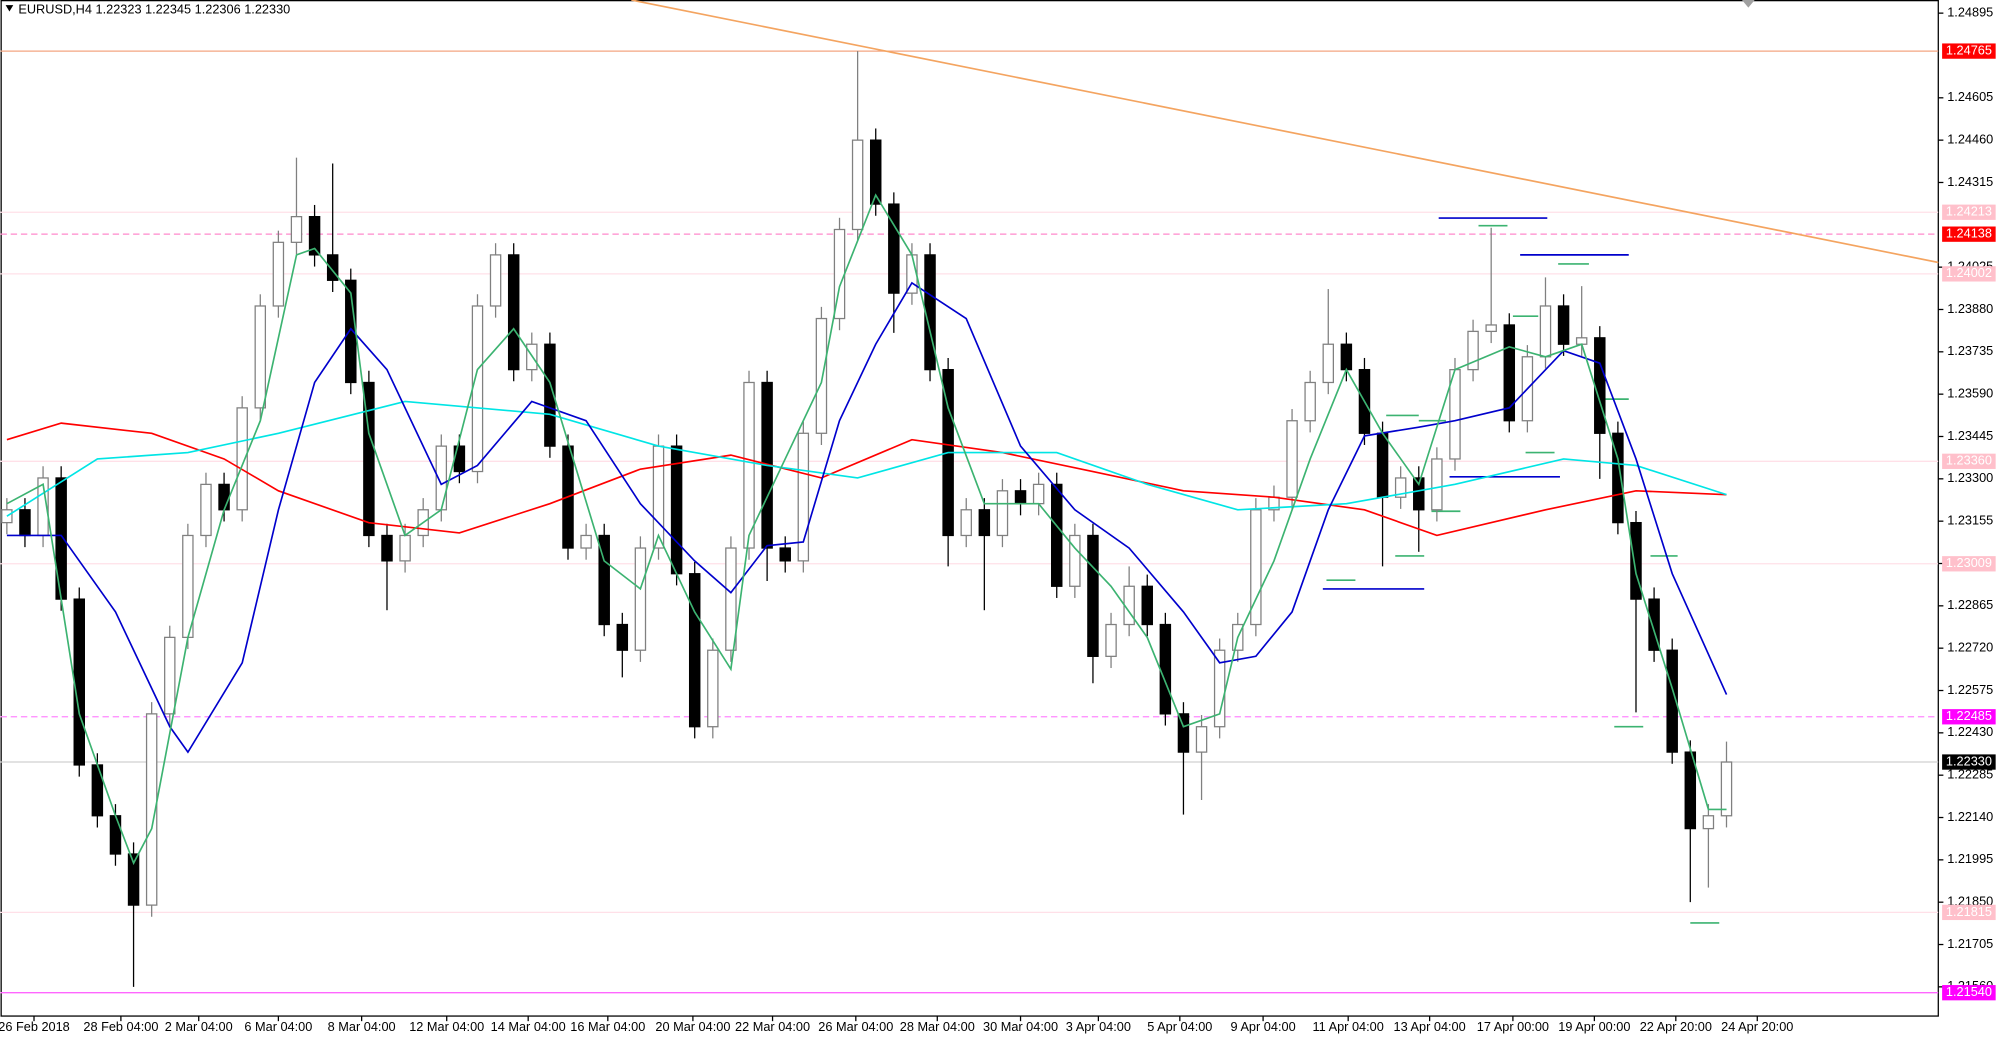 This screenshot has height=1039, width=2000. What do you see at coordinates (1020, 1026) in the screenshot?
I see `x-tick-label: 30 Mar 04:00` at bounding box center [1020, 1026].